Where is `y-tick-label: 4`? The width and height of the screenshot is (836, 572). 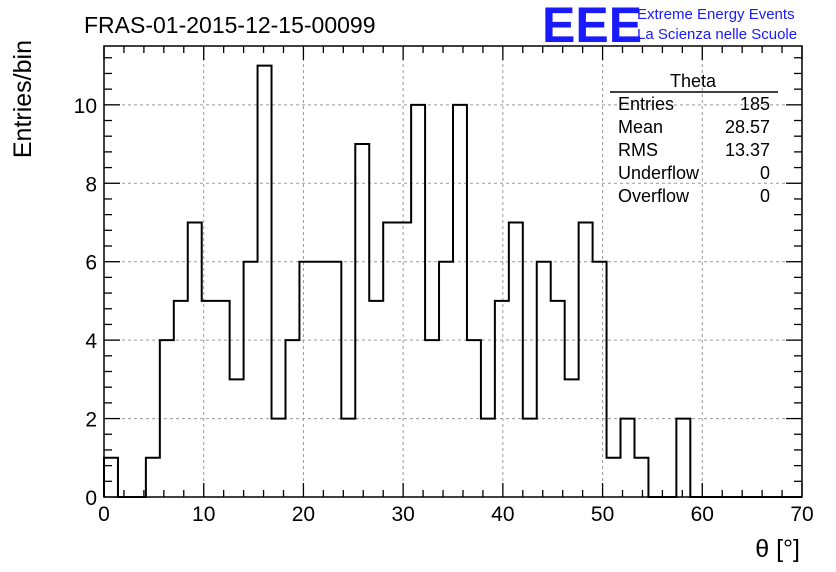
y-tick-label: 4 is located at coordinates (91, 341).